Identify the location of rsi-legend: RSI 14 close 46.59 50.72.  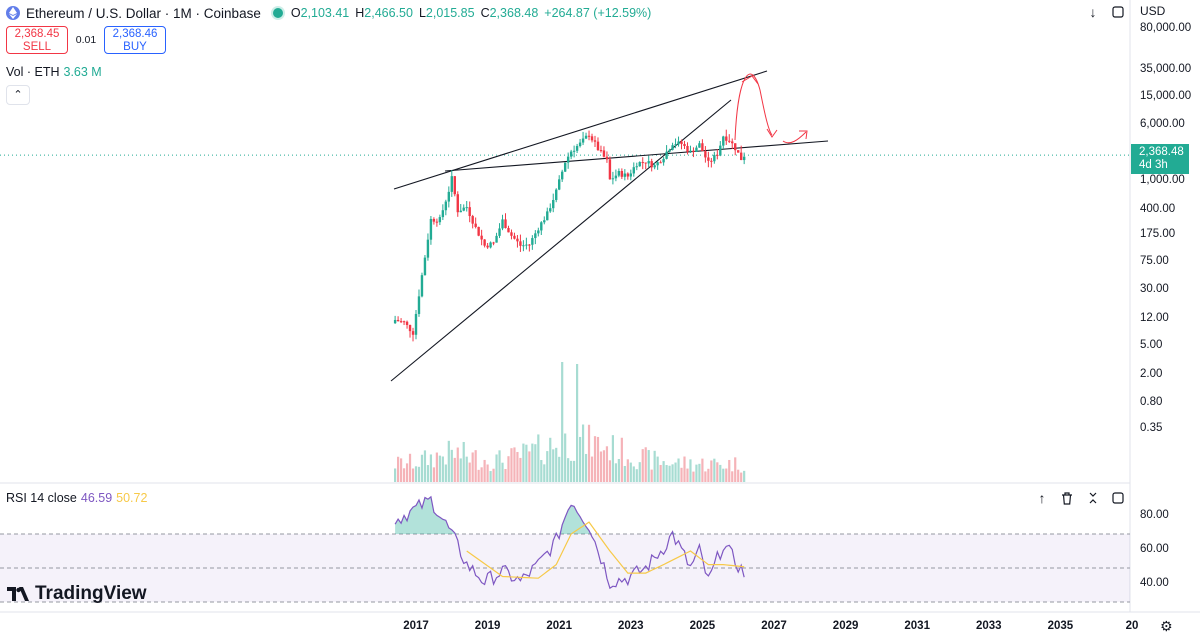
(76, 498).